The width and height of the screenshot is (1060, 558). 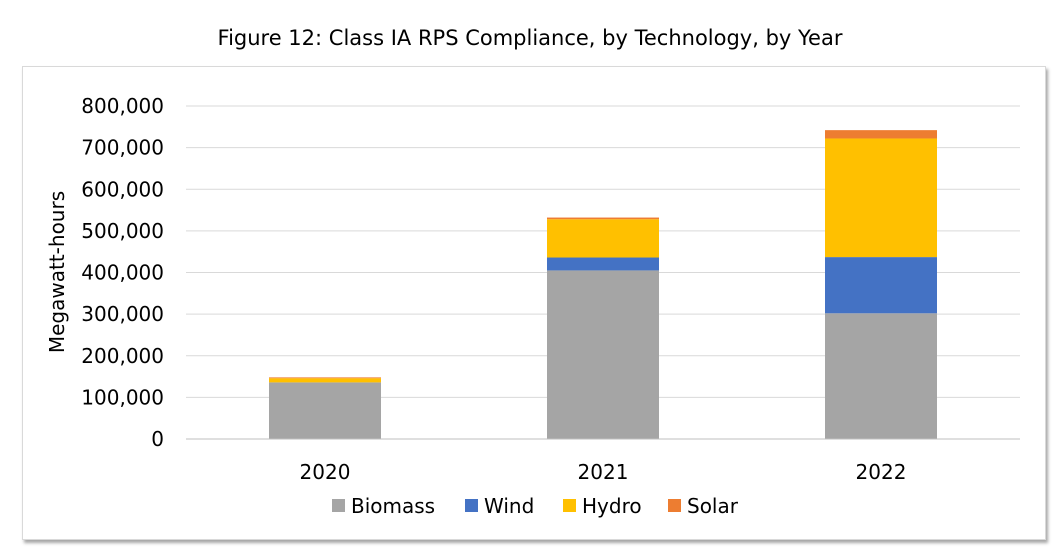 I want to click on bar-wind-2022, so click(x=881, y=285).